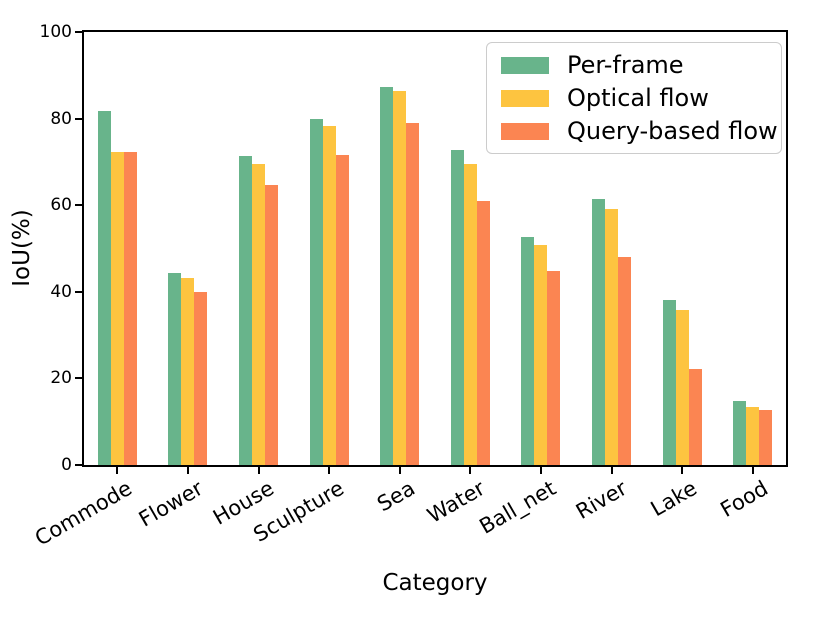 This screenshot has height=623, width=830. What do you see at coordinates (766, 437) in the screenshot?
I see `bar-query-based-flow-food` at bounding box center [766, 437].